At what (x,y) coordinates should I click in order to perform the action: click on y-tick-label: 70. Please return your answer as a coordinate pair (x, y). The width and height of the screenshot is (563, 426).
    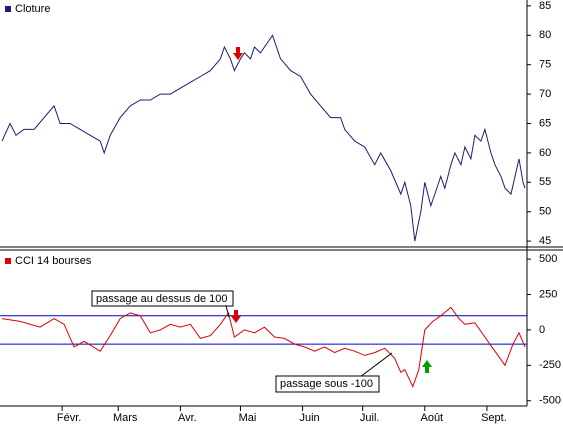
    Looking at the image, I should click on (545, 94).